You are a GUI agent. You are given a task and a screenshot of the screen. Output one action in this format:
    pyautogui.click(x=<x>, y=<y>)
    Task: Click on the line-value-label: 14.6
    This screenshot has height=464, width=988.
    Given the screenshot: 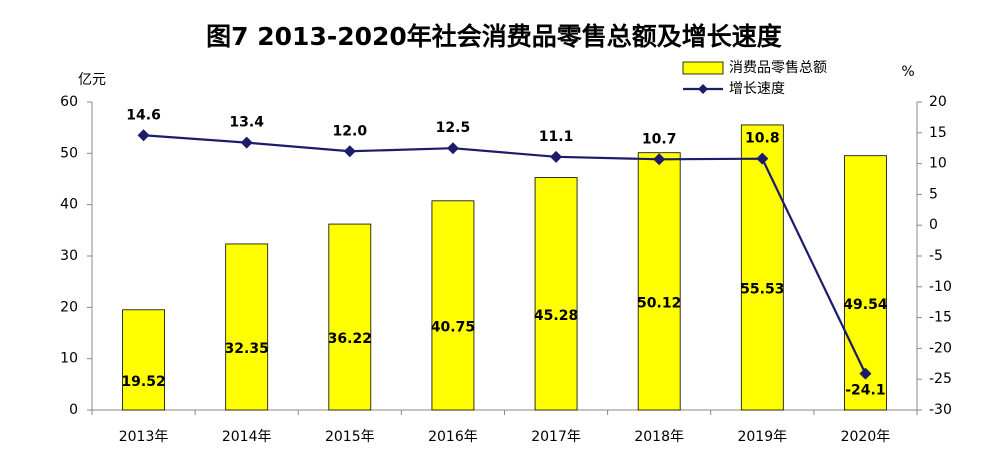 What is the action you would take?
    pyautogui.click(x=143, y=115)
    